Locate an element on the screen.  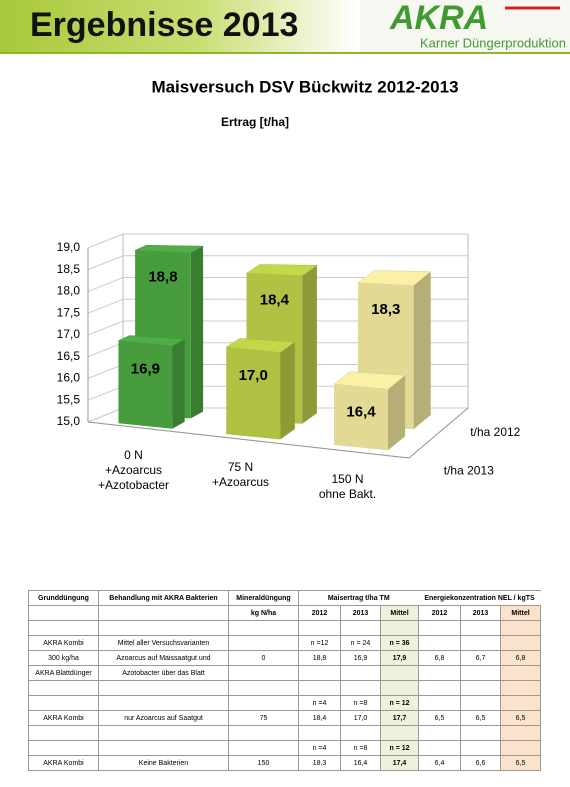
table-row: n =4 n =8 n = 12 is located at coordinates (285, 703).